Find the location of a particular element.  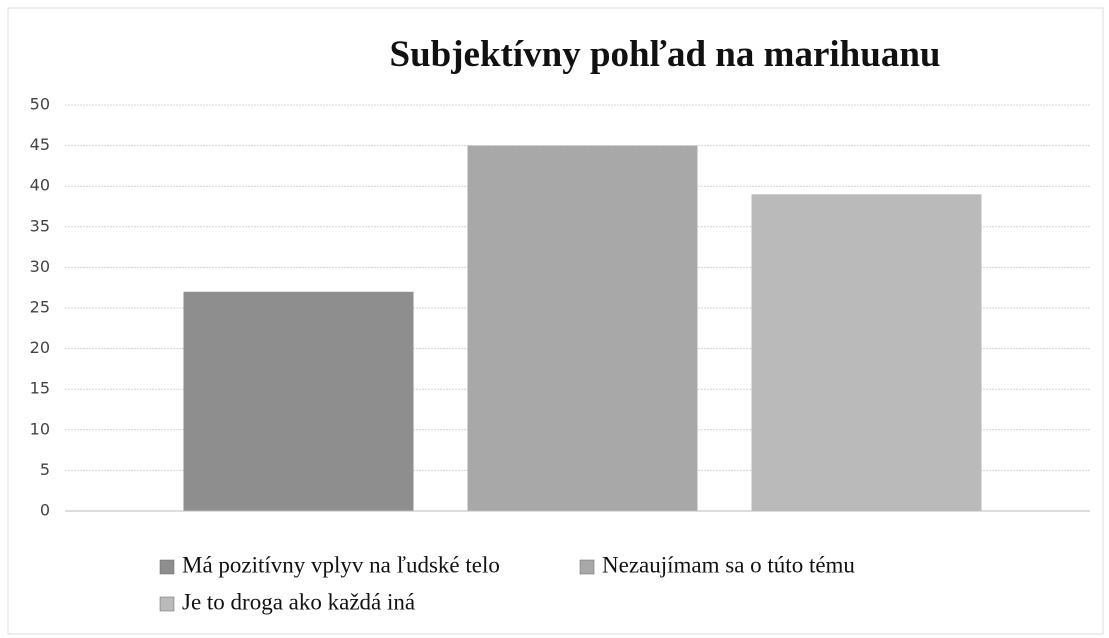

chart-title: Subjektívny pohľad na marihuanu is located at coordinates (665, 54).